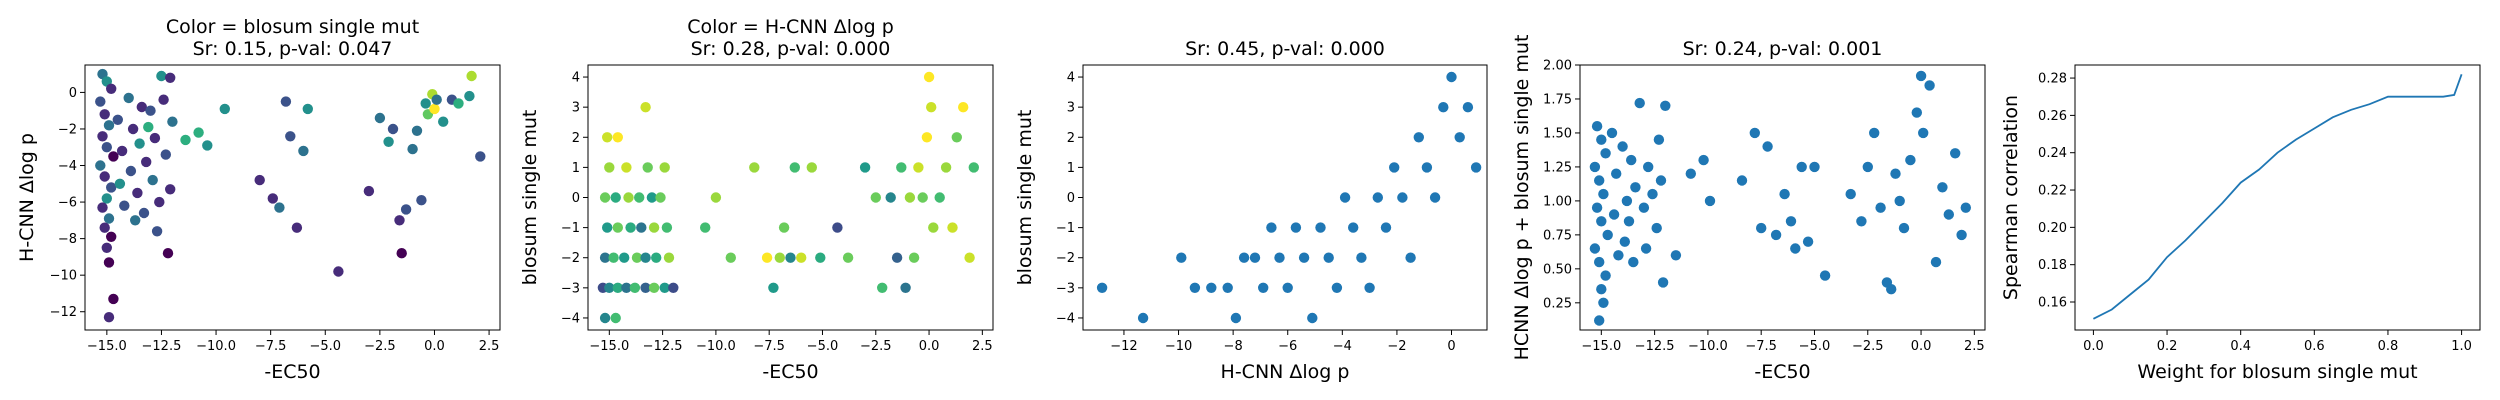 Image resolution: width=2500 pixels, height=400 pixels. Describe the element at coordinates (1557, 303) in the screenshot. I see `y-tick-label: 0.25` at that location.